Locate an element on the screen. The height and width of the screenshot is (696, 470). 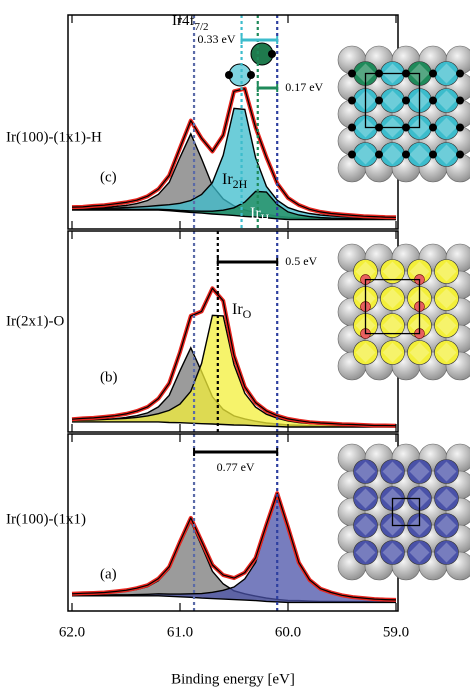
icon-h is located at coordinates (272, 54).